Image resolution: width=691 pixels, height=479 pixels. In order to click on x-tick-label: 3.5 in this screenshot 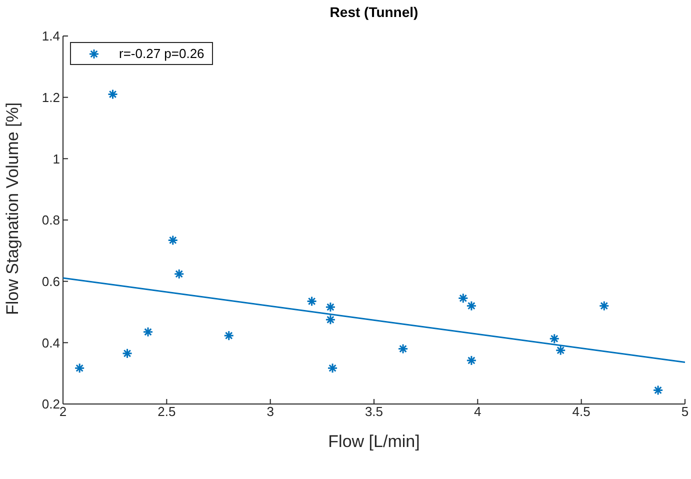, I will do `click(374, 412)`.